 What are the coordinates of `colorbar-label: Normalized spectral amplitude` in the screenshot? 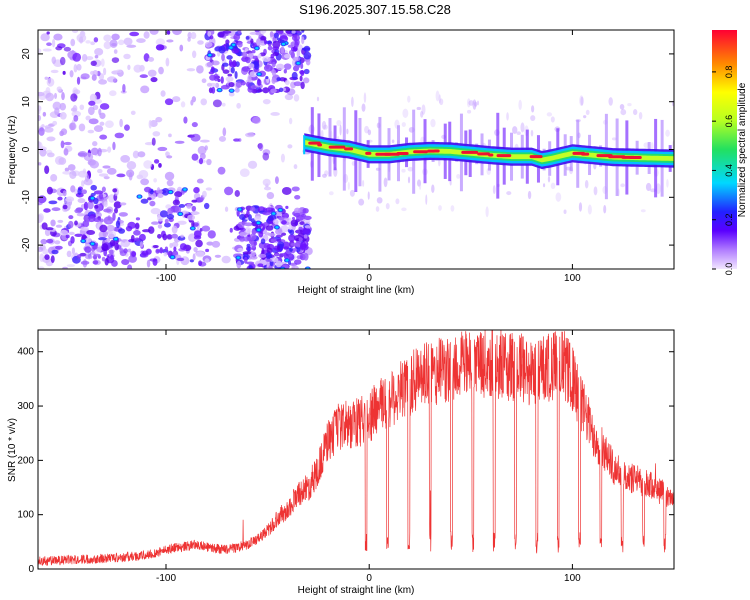 It's located at (742, 149).